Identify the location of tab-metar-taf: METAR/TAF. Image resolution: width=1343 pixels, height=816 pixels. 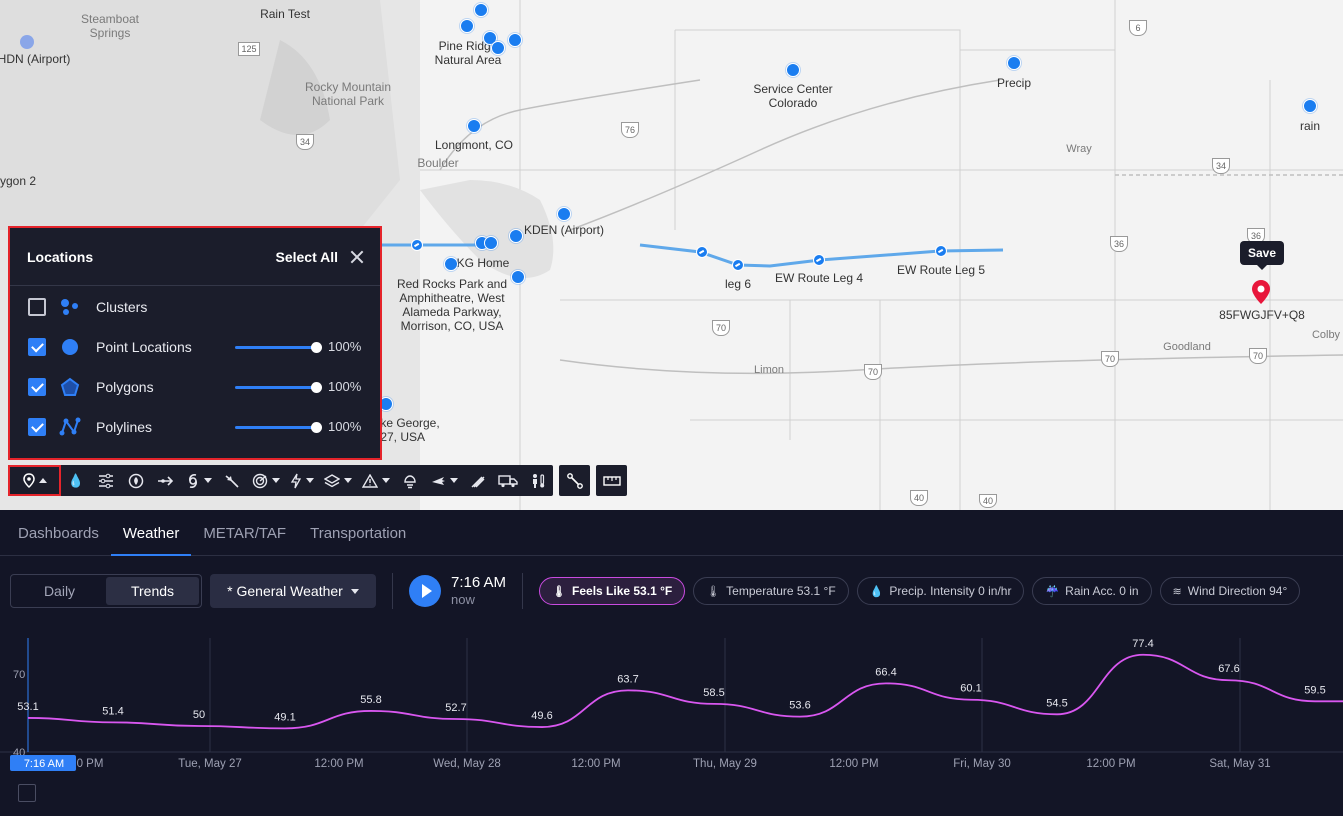
(245, 533).